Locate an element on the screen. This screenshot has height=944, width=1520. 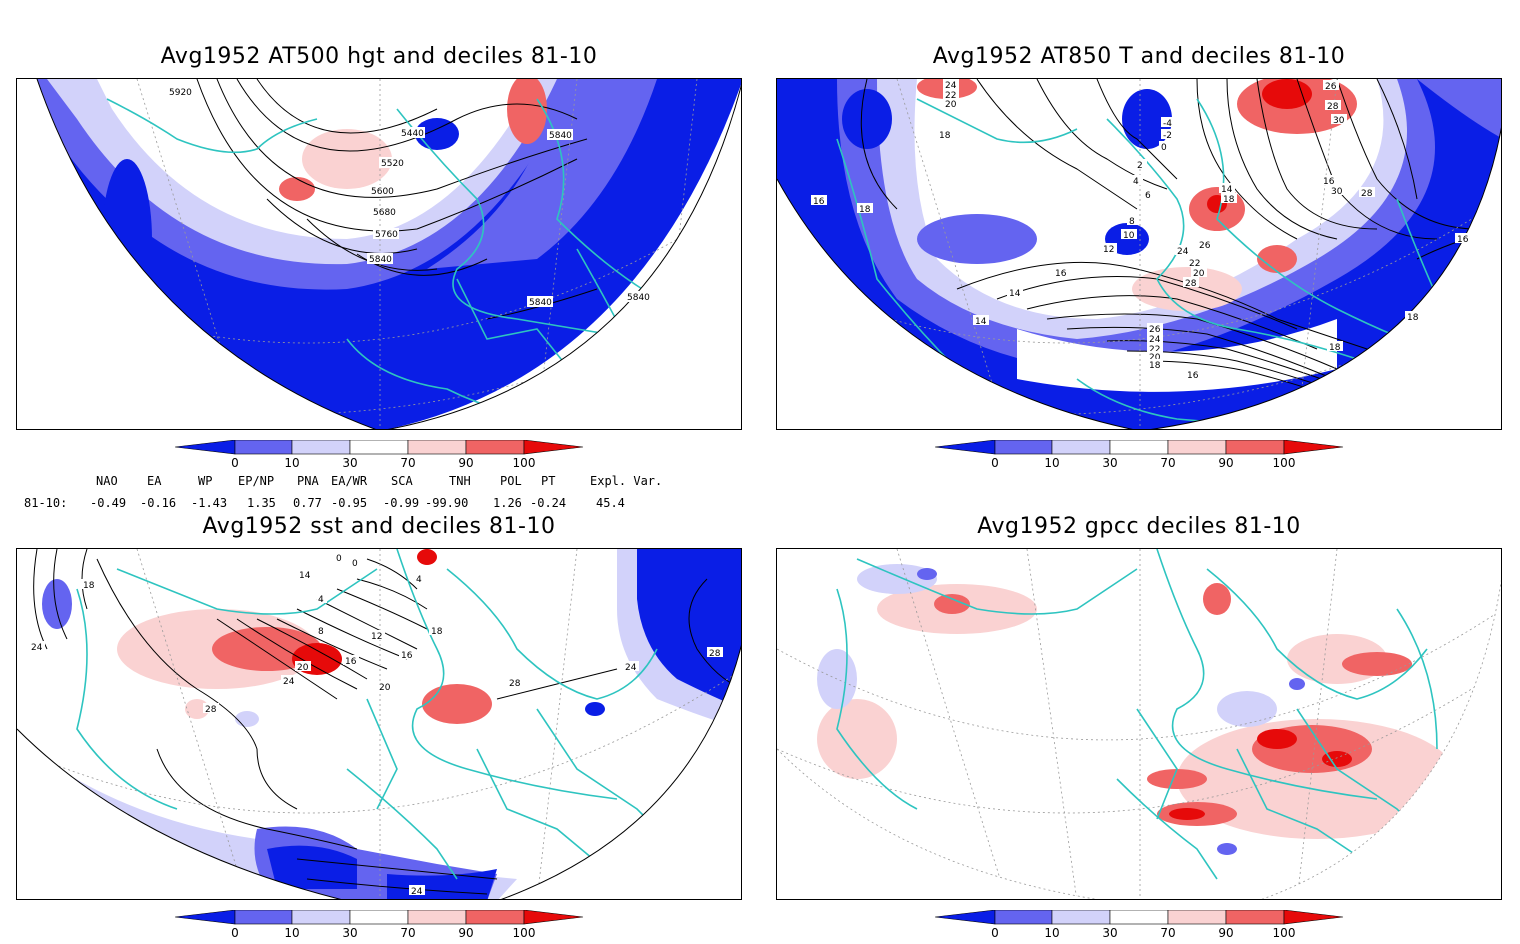
contour-label: 12 is located at coordinates (376, 637).